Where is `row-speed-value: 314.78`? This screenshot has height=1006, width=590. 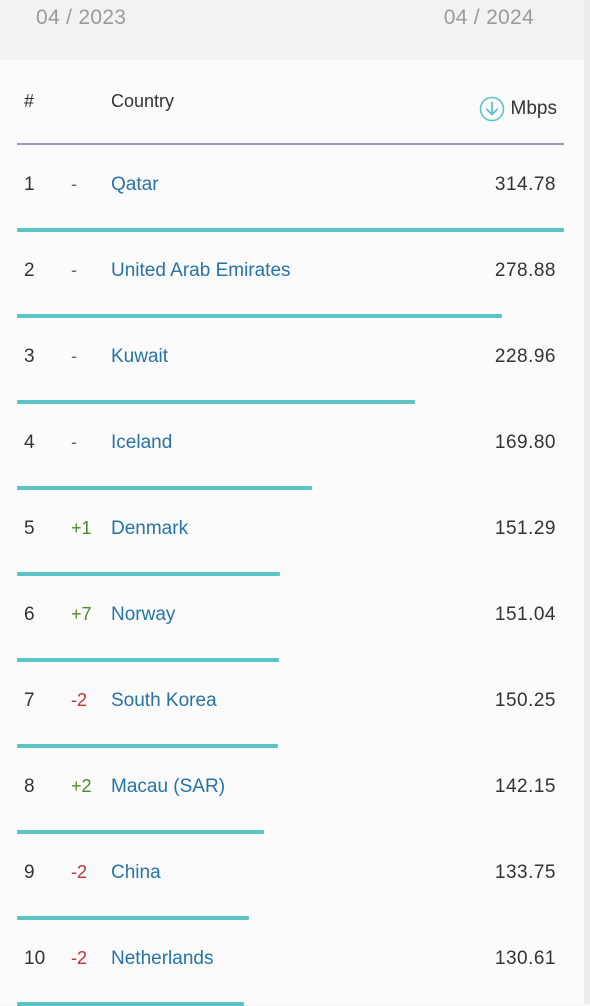 row-speed-value: 314.78 is located at coordinates (525, 184).